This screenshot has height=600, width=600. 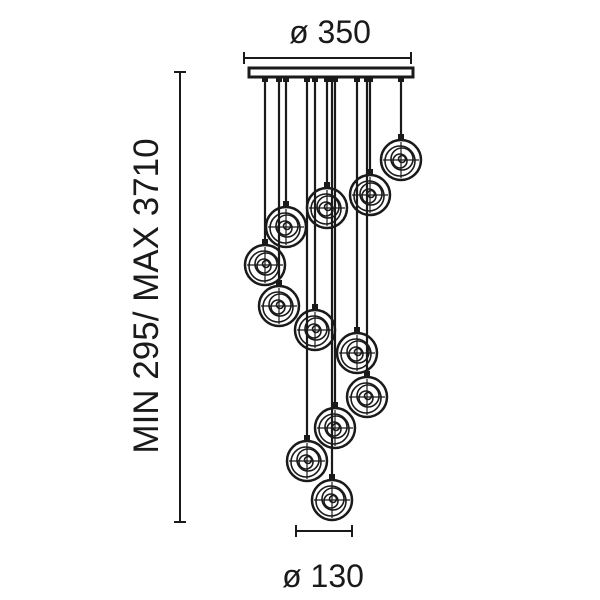 What do you see at coordinates (327, 58) in the screenshot?
I see `canopy-dimension-line` at bounding box center [327, 58].